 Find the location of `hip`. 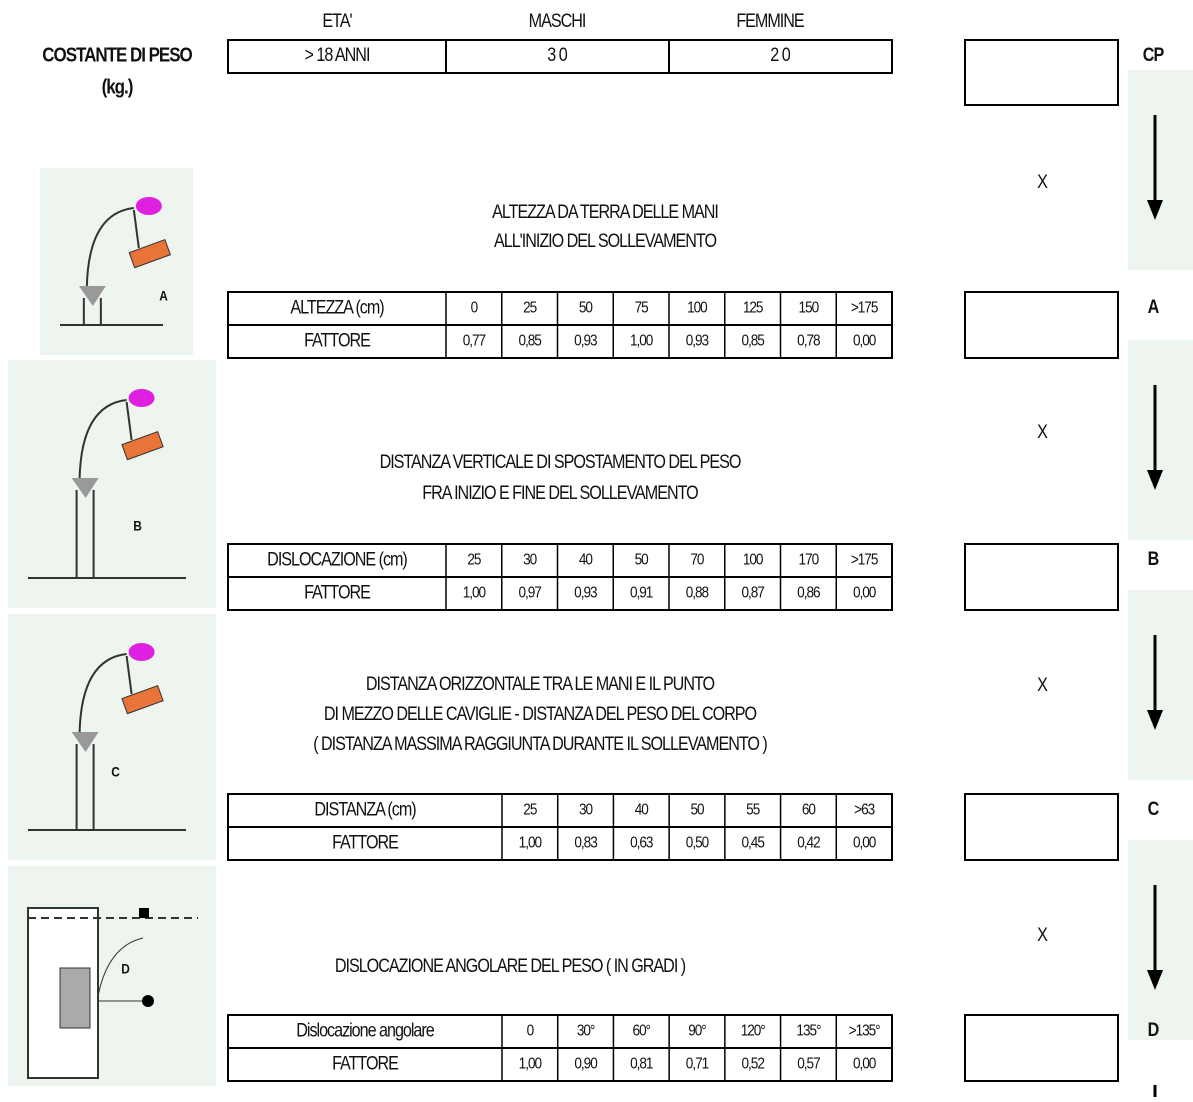

hip is located at coordinates (92, 296).